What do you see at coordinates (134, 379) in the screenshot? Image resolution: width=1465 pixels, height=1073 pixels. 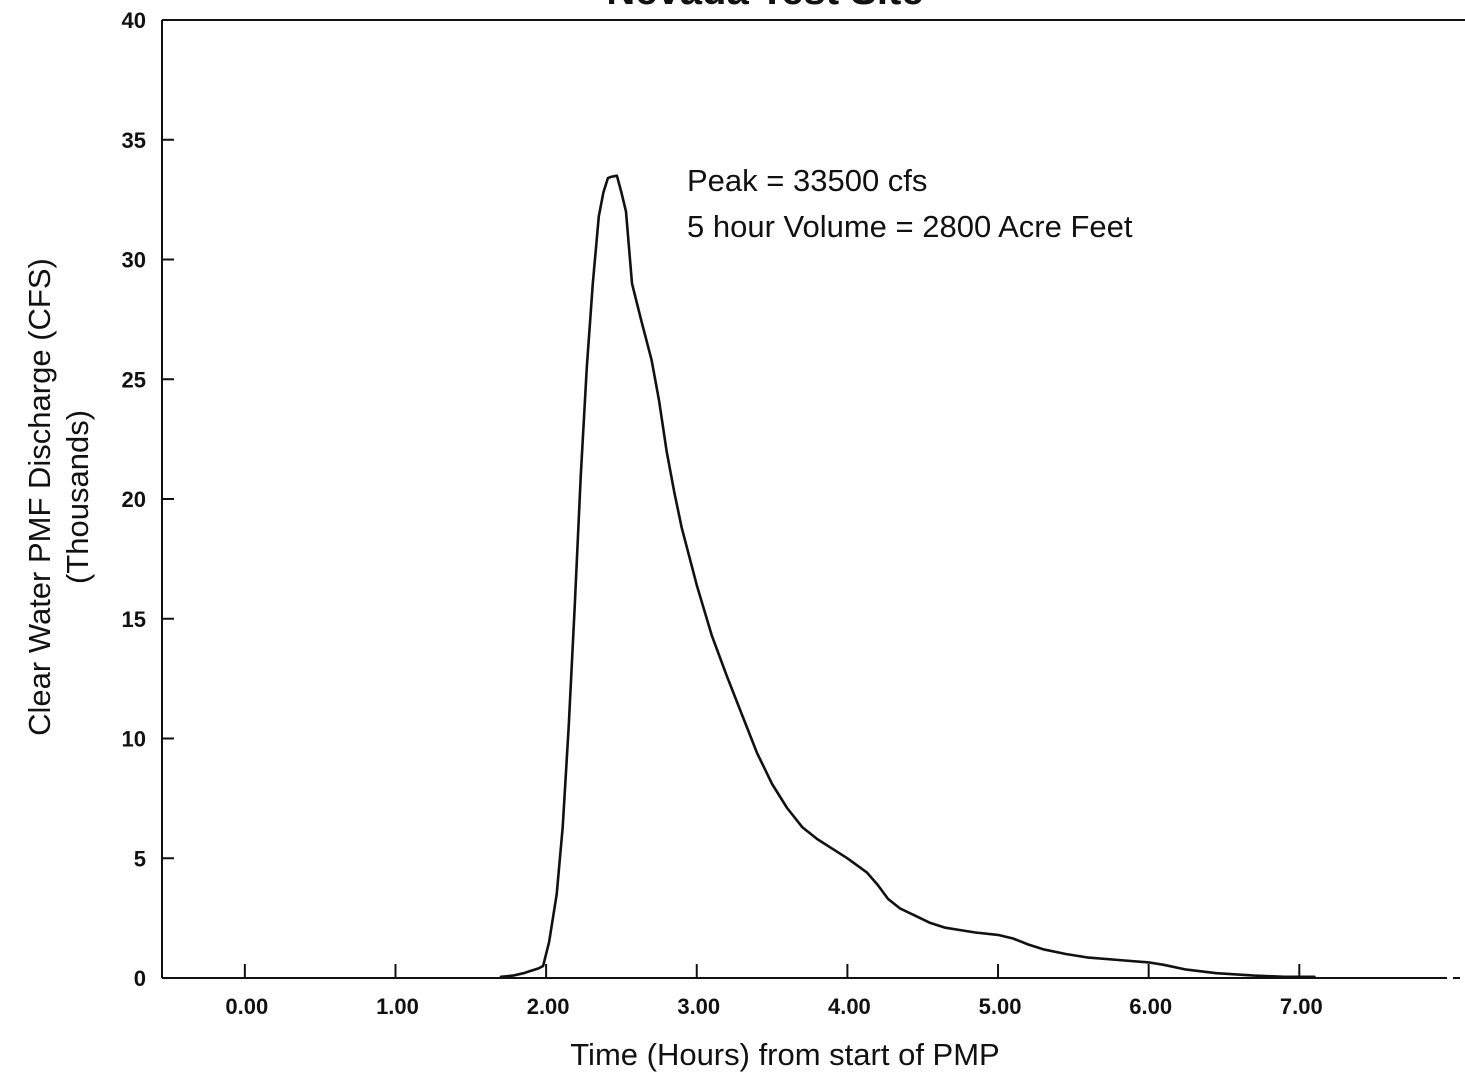 I see `y-tick-label: 25` at bounding box center [134, 379].